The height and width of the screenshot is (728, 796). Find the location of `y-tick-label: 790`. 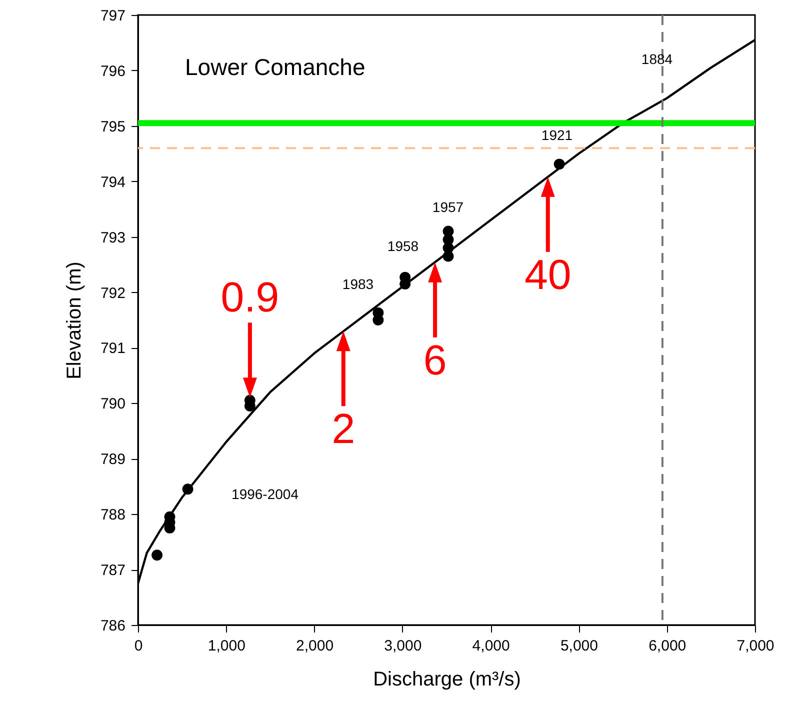

y-tick-label: 790 is located at coordinates (113, 404).